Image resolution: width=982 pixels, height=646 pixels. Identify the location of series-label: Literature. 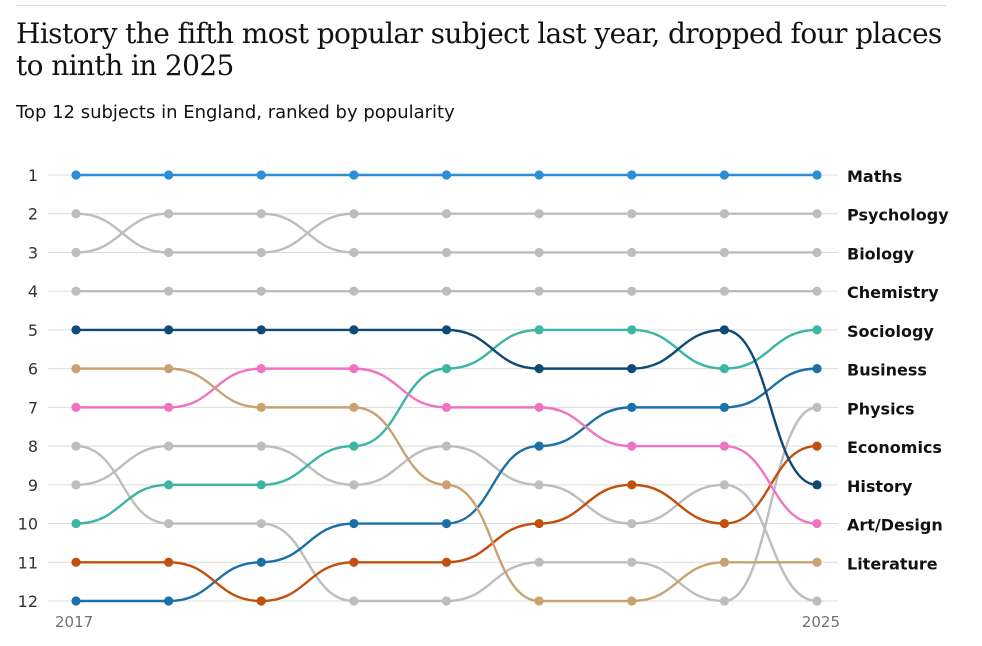
(892, 563).